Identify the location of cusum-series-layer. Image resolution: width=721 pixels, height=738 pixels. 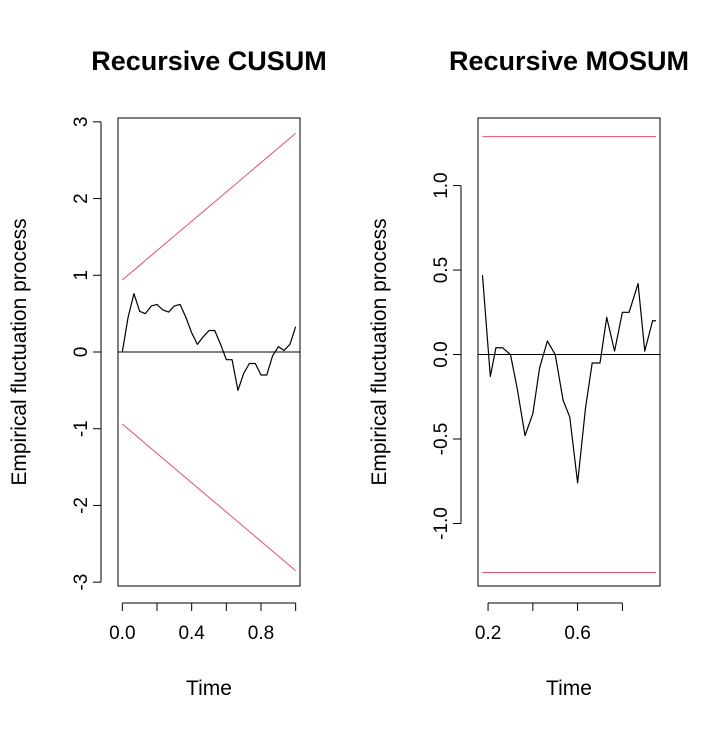
(209, 342).